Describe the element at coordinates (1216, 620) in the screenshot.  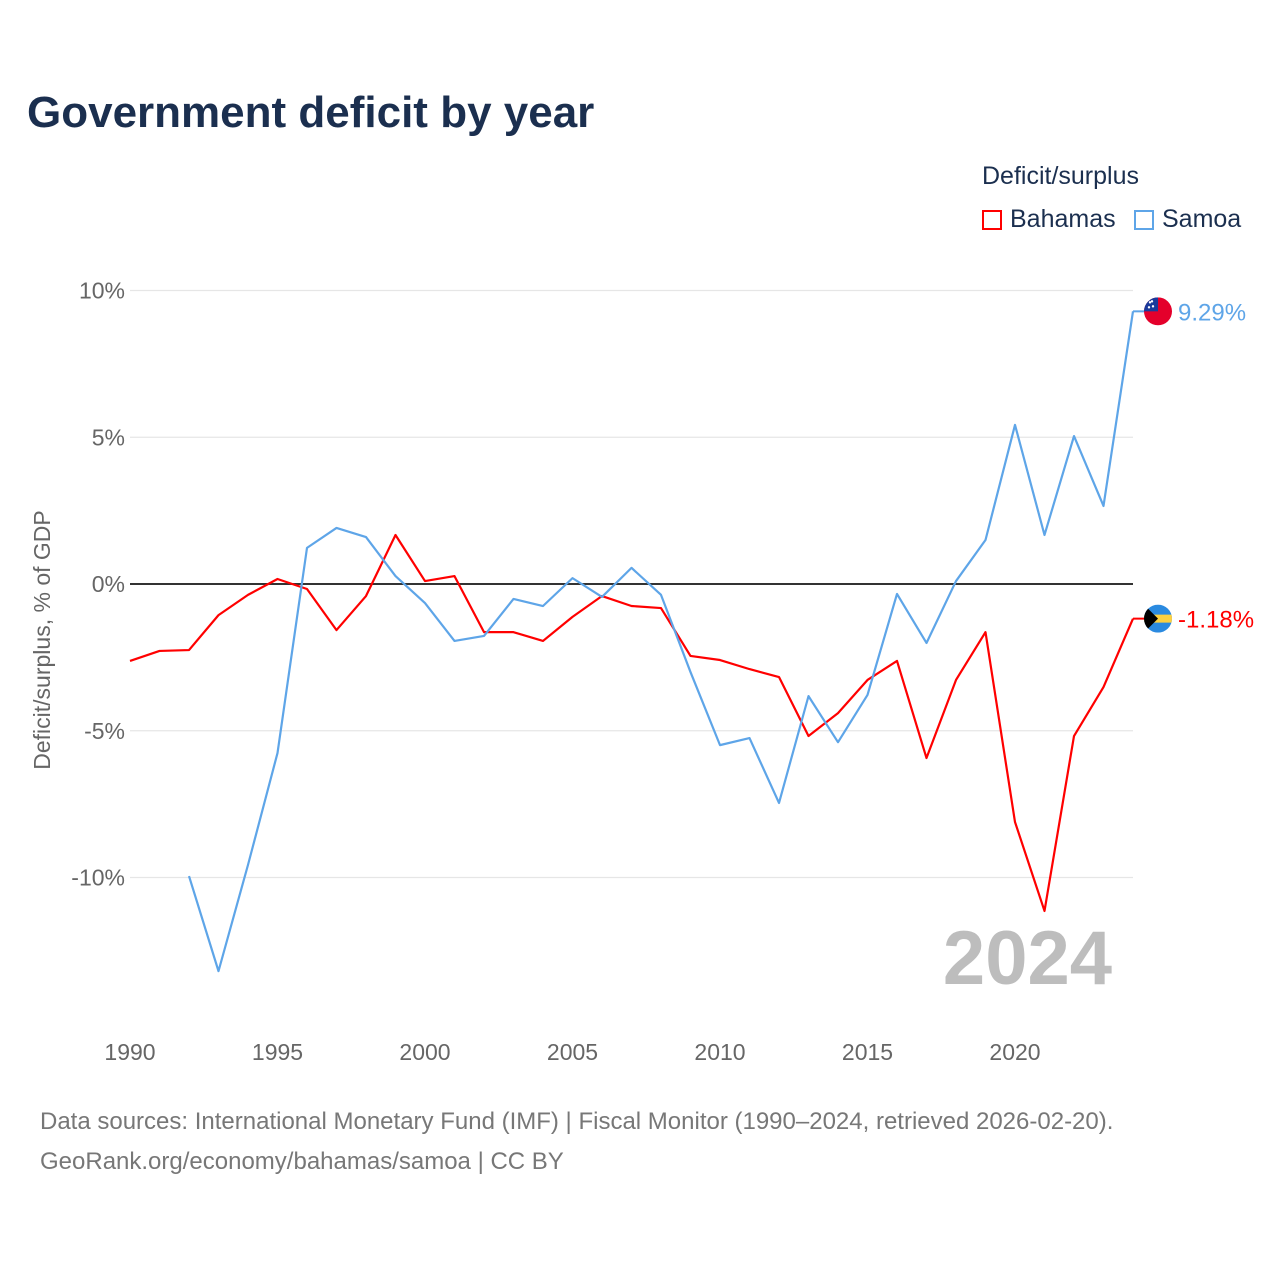
I see `end-value-label-bahamas: -1.18%` at that location.